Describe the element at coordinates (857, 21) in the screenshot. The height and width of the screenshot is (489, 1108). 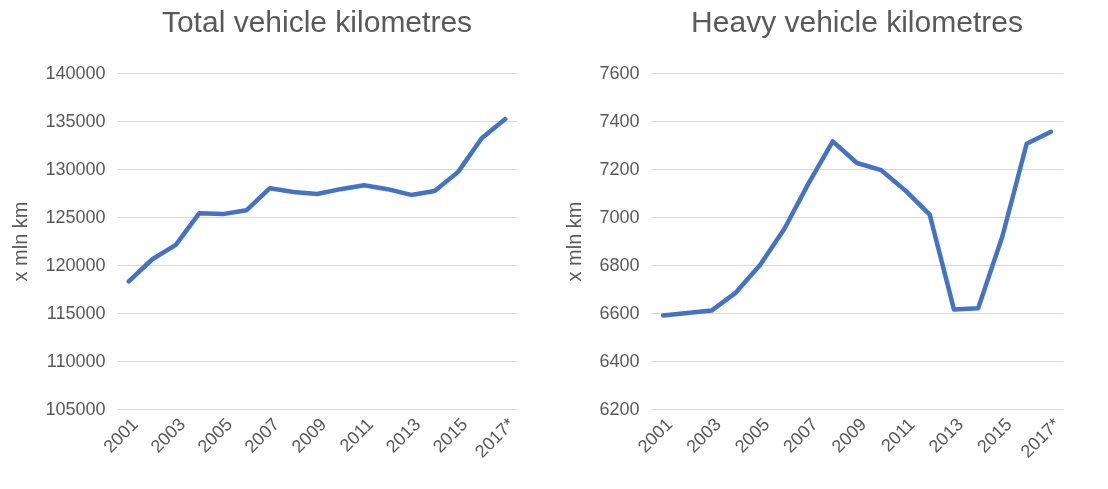
I see `chart-title: Heavy vehicle kilometres` at that location.